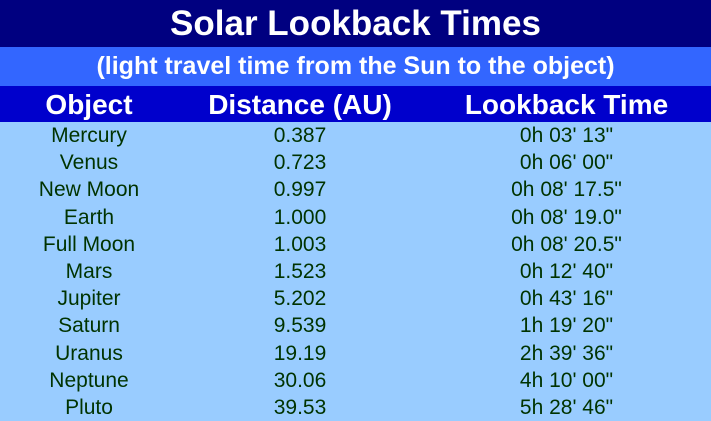  I want to click on cell-lookback: 0h 08' 20.5", so click(566, 244).